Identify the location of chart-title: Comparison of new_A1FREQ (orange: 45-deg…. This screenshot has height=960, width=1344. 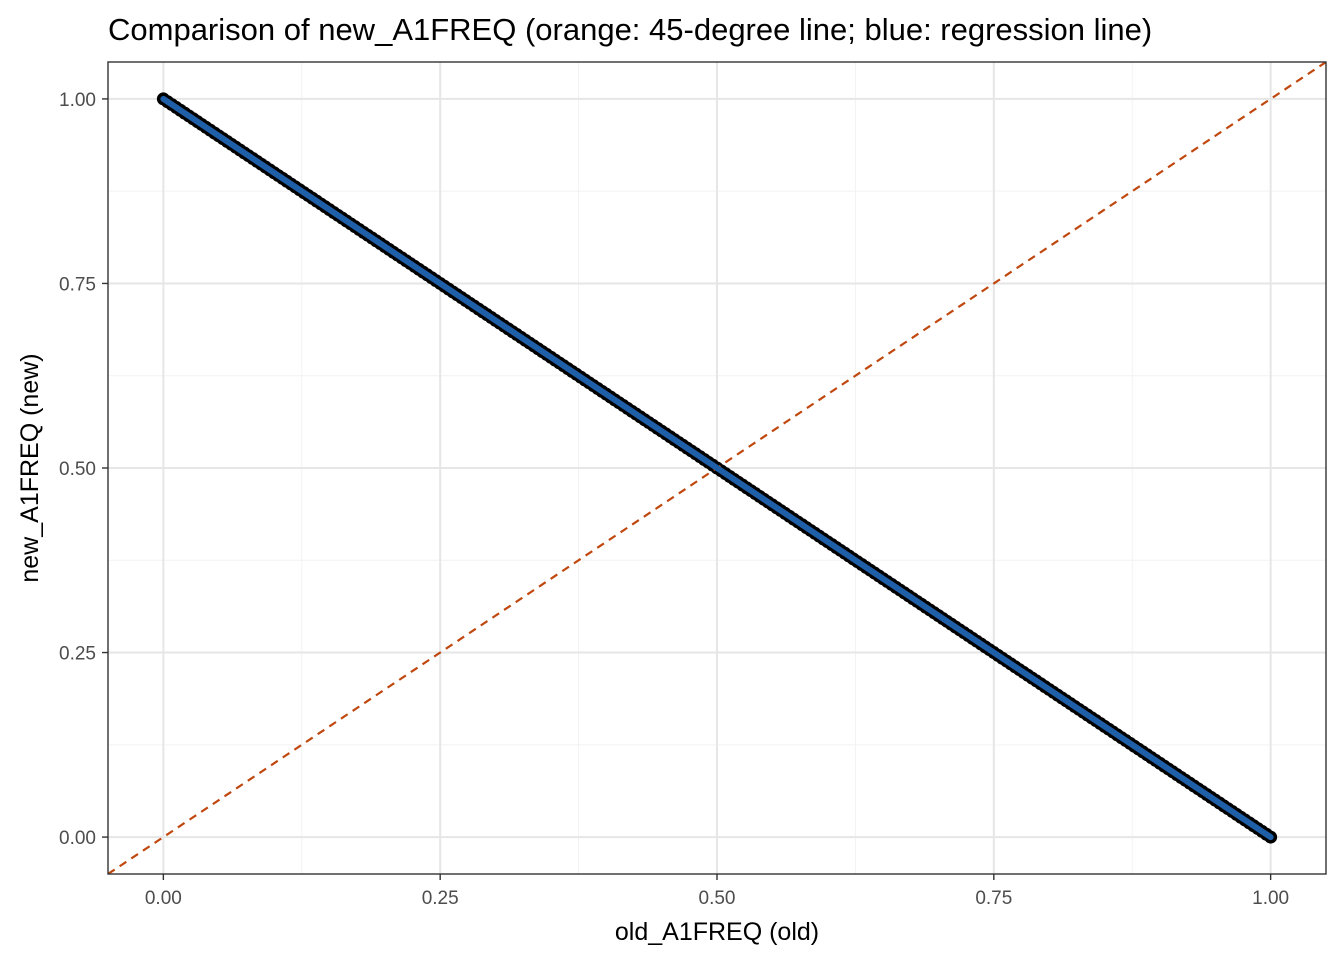
(630, 29).